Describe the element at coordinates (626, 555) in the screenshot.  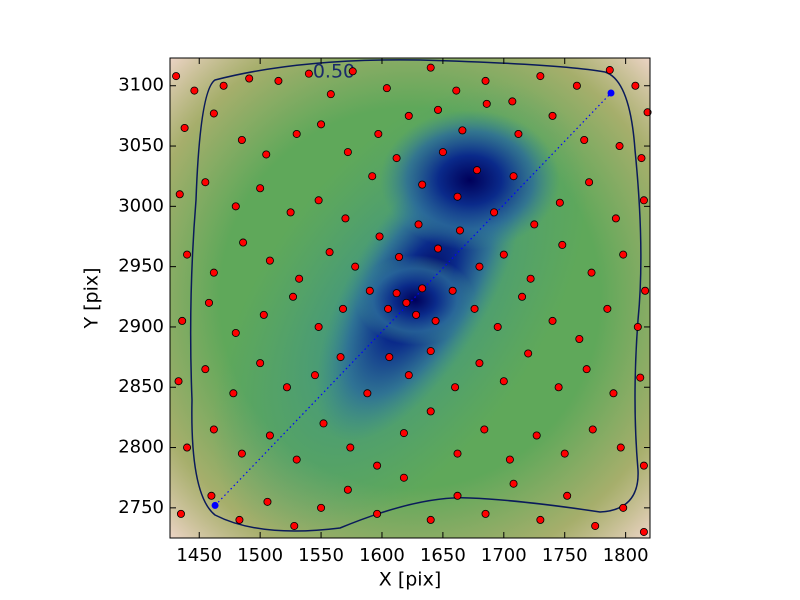
I see `x-tick-label: 1800` at that location.